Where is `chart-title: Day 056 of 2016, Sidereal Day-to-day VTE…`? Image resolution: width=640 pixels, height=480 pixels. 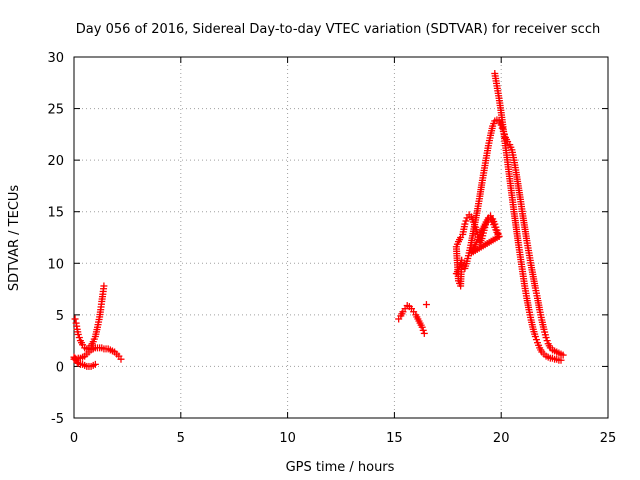
chart-title: Day 056 of 2016, Sidereal Day-to-day VTE… is located at coordinates (338, 29).